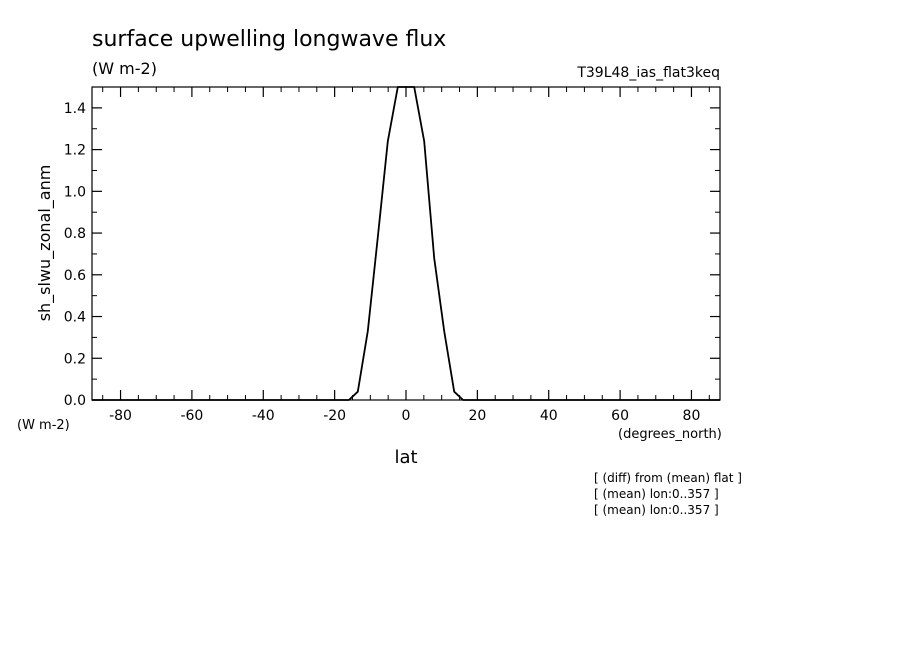 The width and height of the screenshot is (904, 654). Describe the element at coordinates (656, 510) in the screenshot. I see `footnote-mean-lon-2: [ (mean) lon:0..357 ]` at that location.